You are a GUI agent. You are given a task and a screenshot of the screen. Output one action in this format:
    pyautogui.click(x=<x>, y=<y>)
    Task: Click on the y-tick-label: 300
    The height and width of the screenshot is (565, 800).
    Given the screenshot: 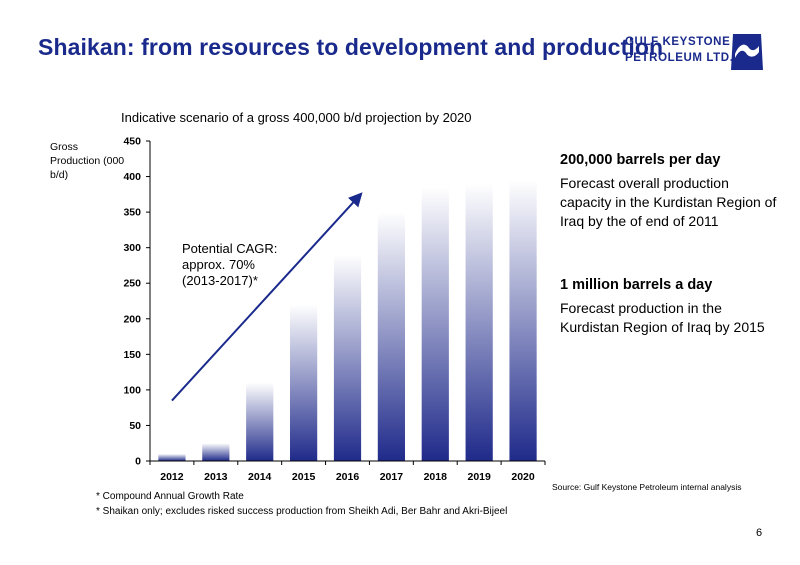 What is the action you would take?
    pyautogui.click(x=132, y=248)
    